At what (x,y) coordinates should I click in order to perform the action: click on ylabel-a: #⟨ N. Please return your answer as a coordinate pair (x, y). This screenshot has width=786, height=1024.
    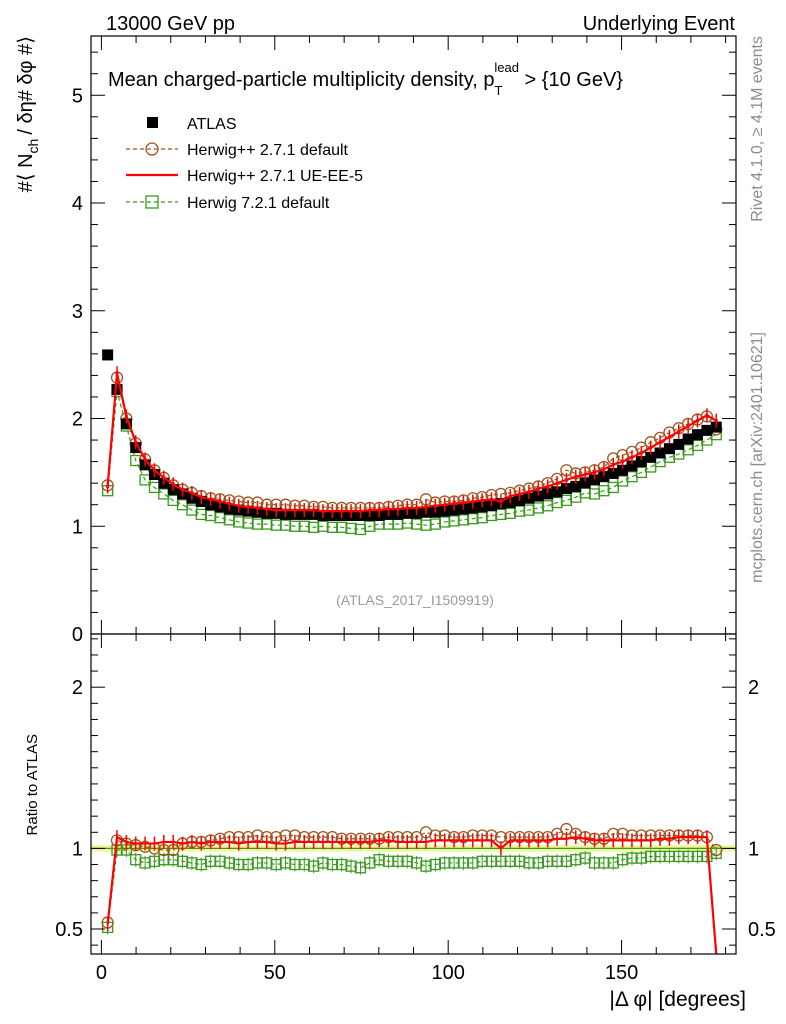
    Looking at the image, I should click on (26, 172).